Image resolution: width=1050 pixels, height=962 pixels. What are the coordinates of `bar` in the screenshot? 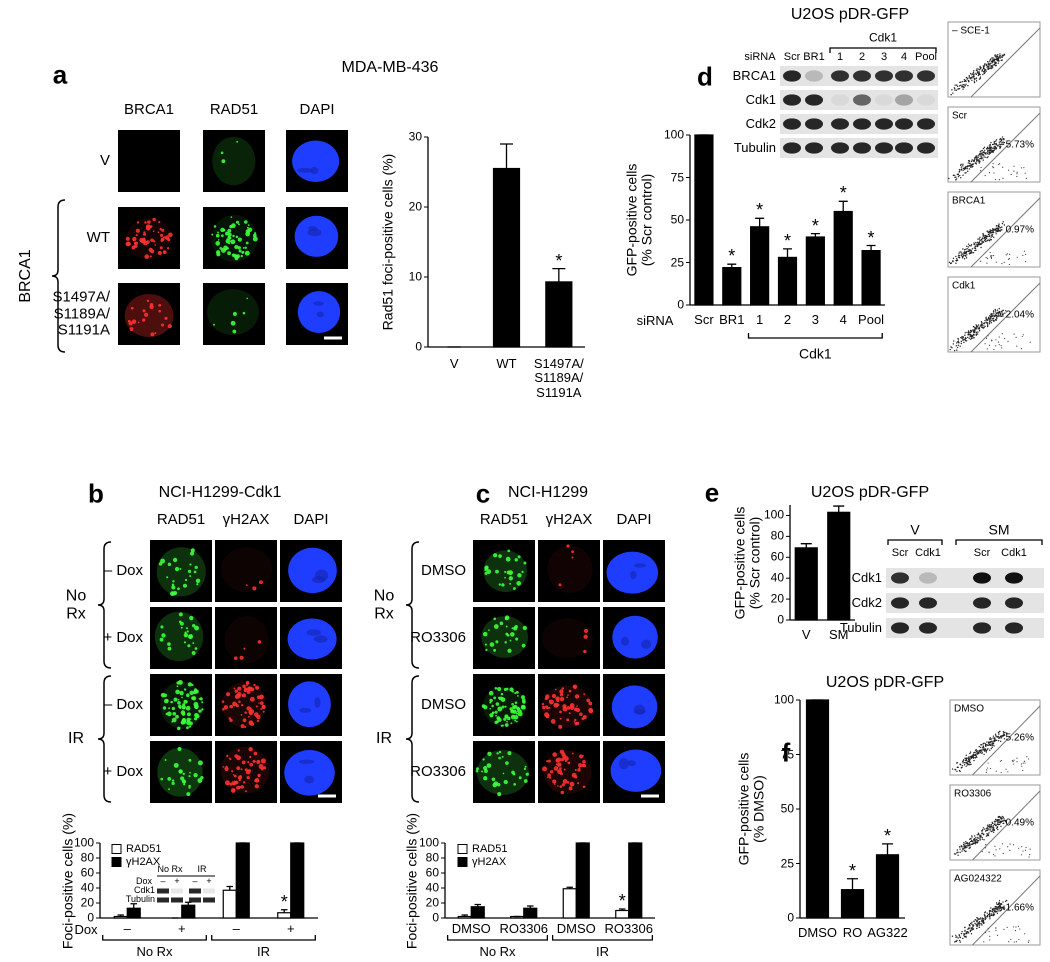 It's located at (242, 880).